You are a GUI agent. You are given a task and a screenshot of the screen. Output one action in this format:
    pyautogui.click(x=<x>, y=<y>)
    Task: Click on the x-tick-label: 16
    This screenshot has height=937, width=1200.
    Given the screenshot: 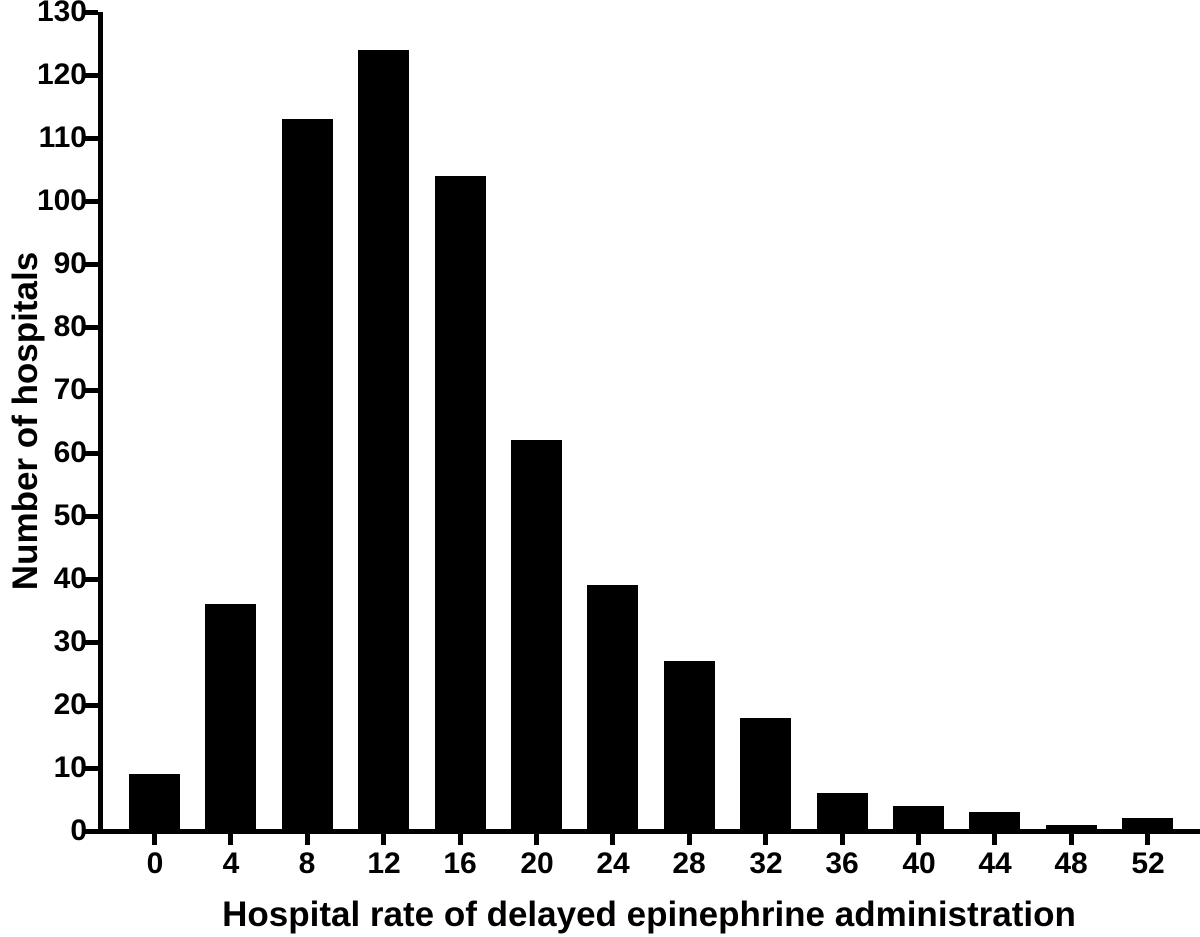 What is the action you would take?
    pyautogui.click(x=460, y=863)
    